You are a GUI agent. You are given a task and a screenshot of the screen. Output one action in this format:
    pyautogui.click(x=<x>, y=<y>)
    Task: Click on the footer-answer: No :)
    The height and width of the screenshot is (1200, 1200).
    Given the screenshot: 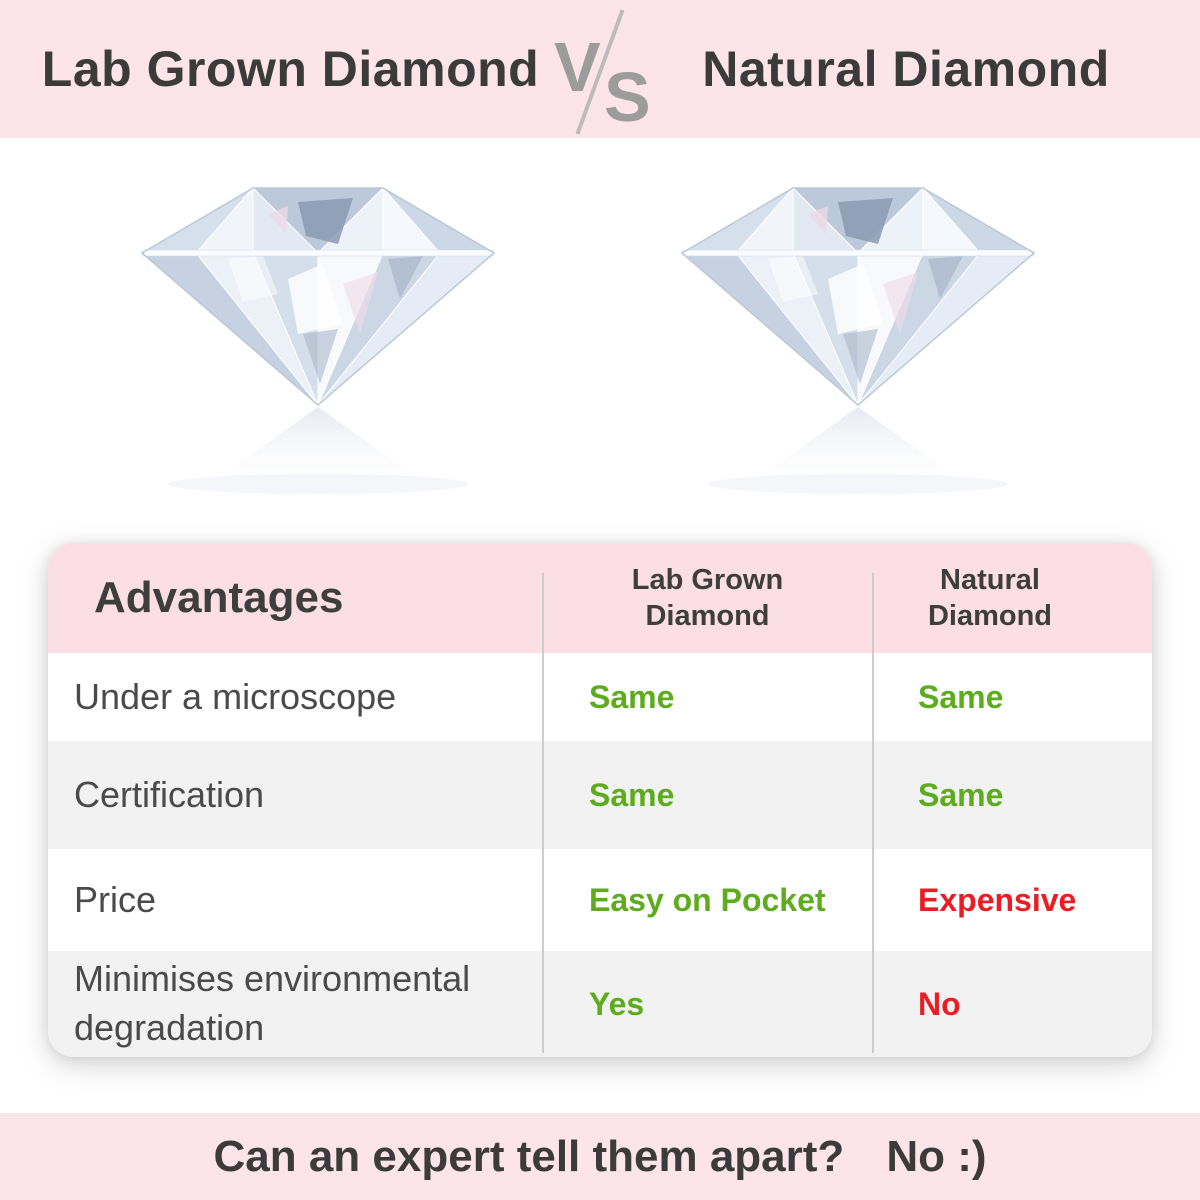 What is the action you would take?
    pyautogui.click(x=936, y=1156)
    